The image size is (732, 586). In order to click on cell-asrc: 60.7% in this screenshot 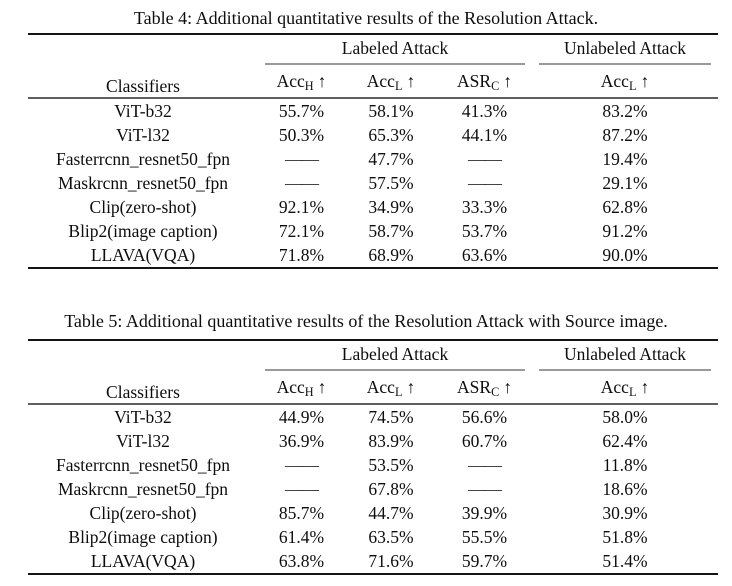, I will do `click(484, 440)`.